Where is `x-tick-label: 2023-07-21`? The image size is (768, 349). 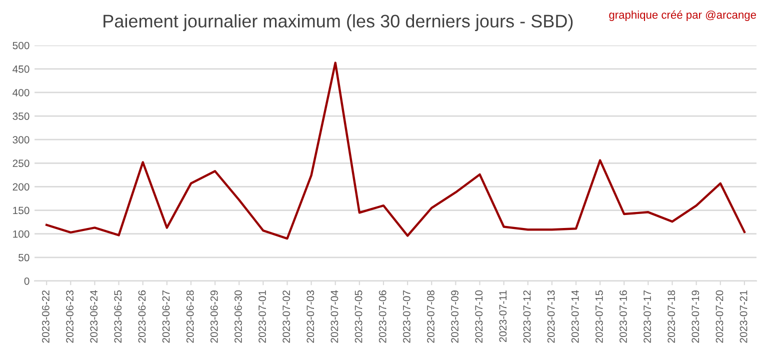
x-tick-label: 2023-07-21 is located at coordinates (744, 316).